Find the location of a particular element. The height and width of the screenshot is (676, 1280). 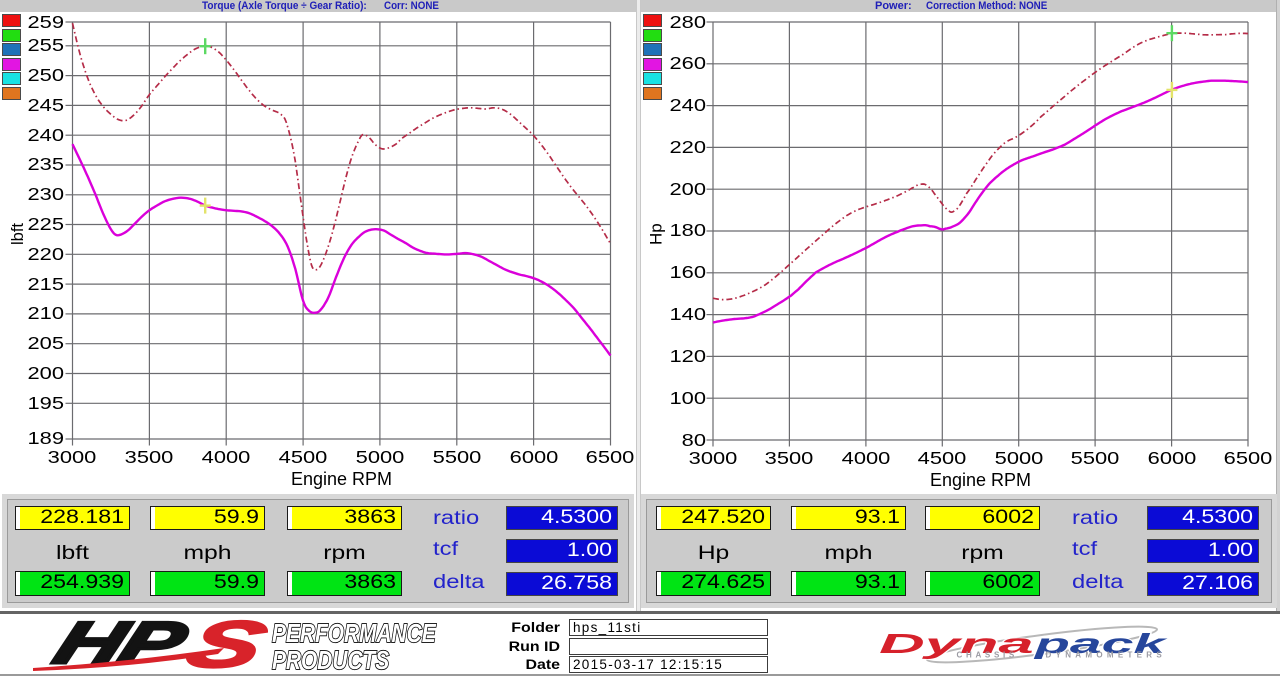

svg-text: Dyna is located at coordinates (956, 643).